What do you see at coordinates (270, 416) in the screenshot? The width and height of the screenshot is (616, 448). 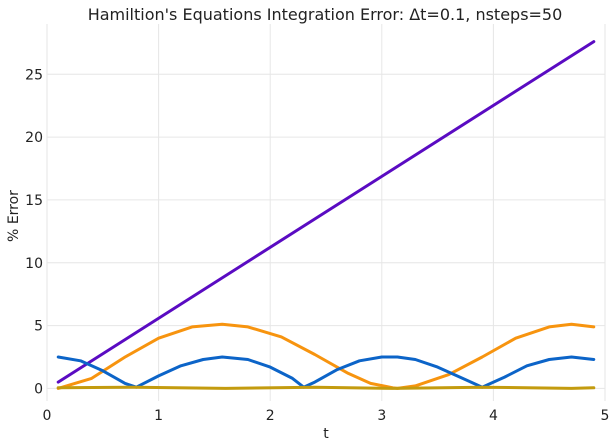 I see `x-tick-label: 2` at bounding box center [270, 416].